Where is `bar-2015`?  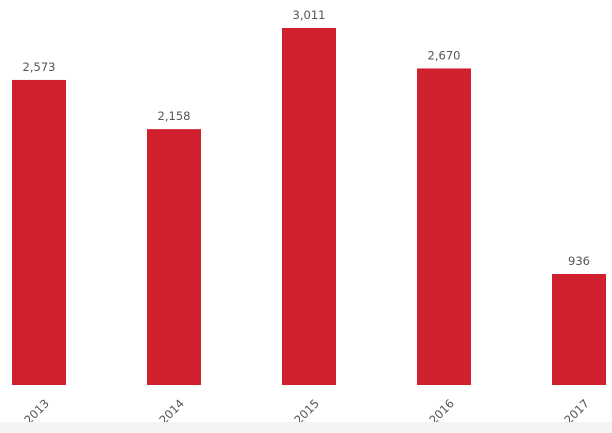 bar-2015 is located at coordinates (309, 206).